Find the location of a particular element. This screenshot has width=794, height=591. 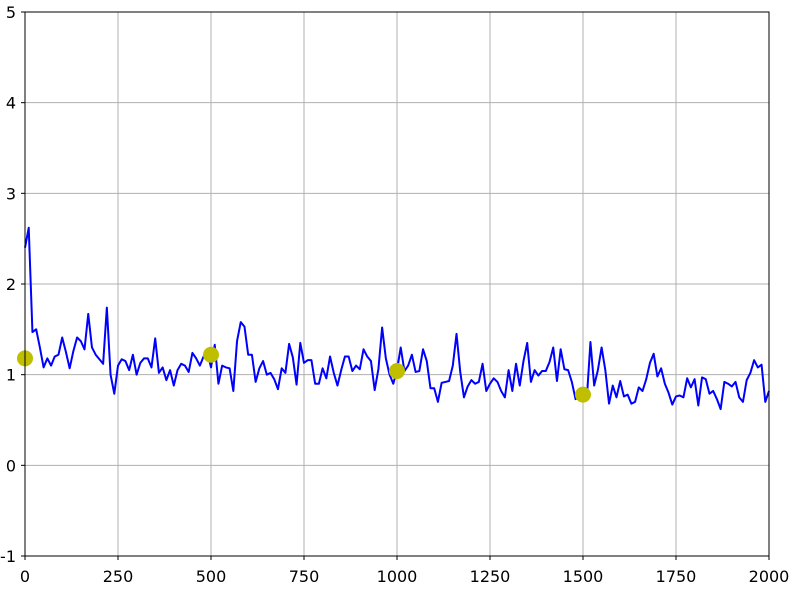

x-tick-label: 1750 is located at coordinates (676, 576).